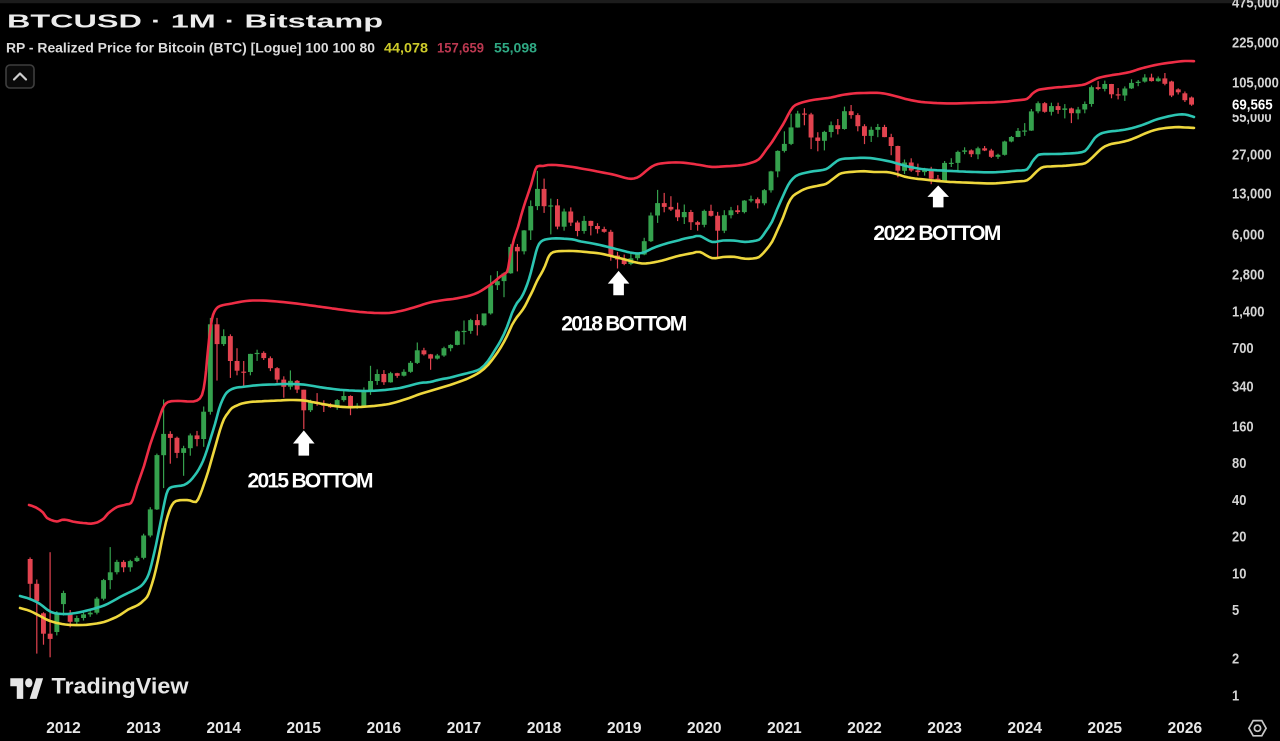 The width and height of the screenshot is (1280, 741). What do you see at coordinates (1248, 276) in the screenshot?
I see `svg-text: 2,800` at bounding box center [1248, 276].